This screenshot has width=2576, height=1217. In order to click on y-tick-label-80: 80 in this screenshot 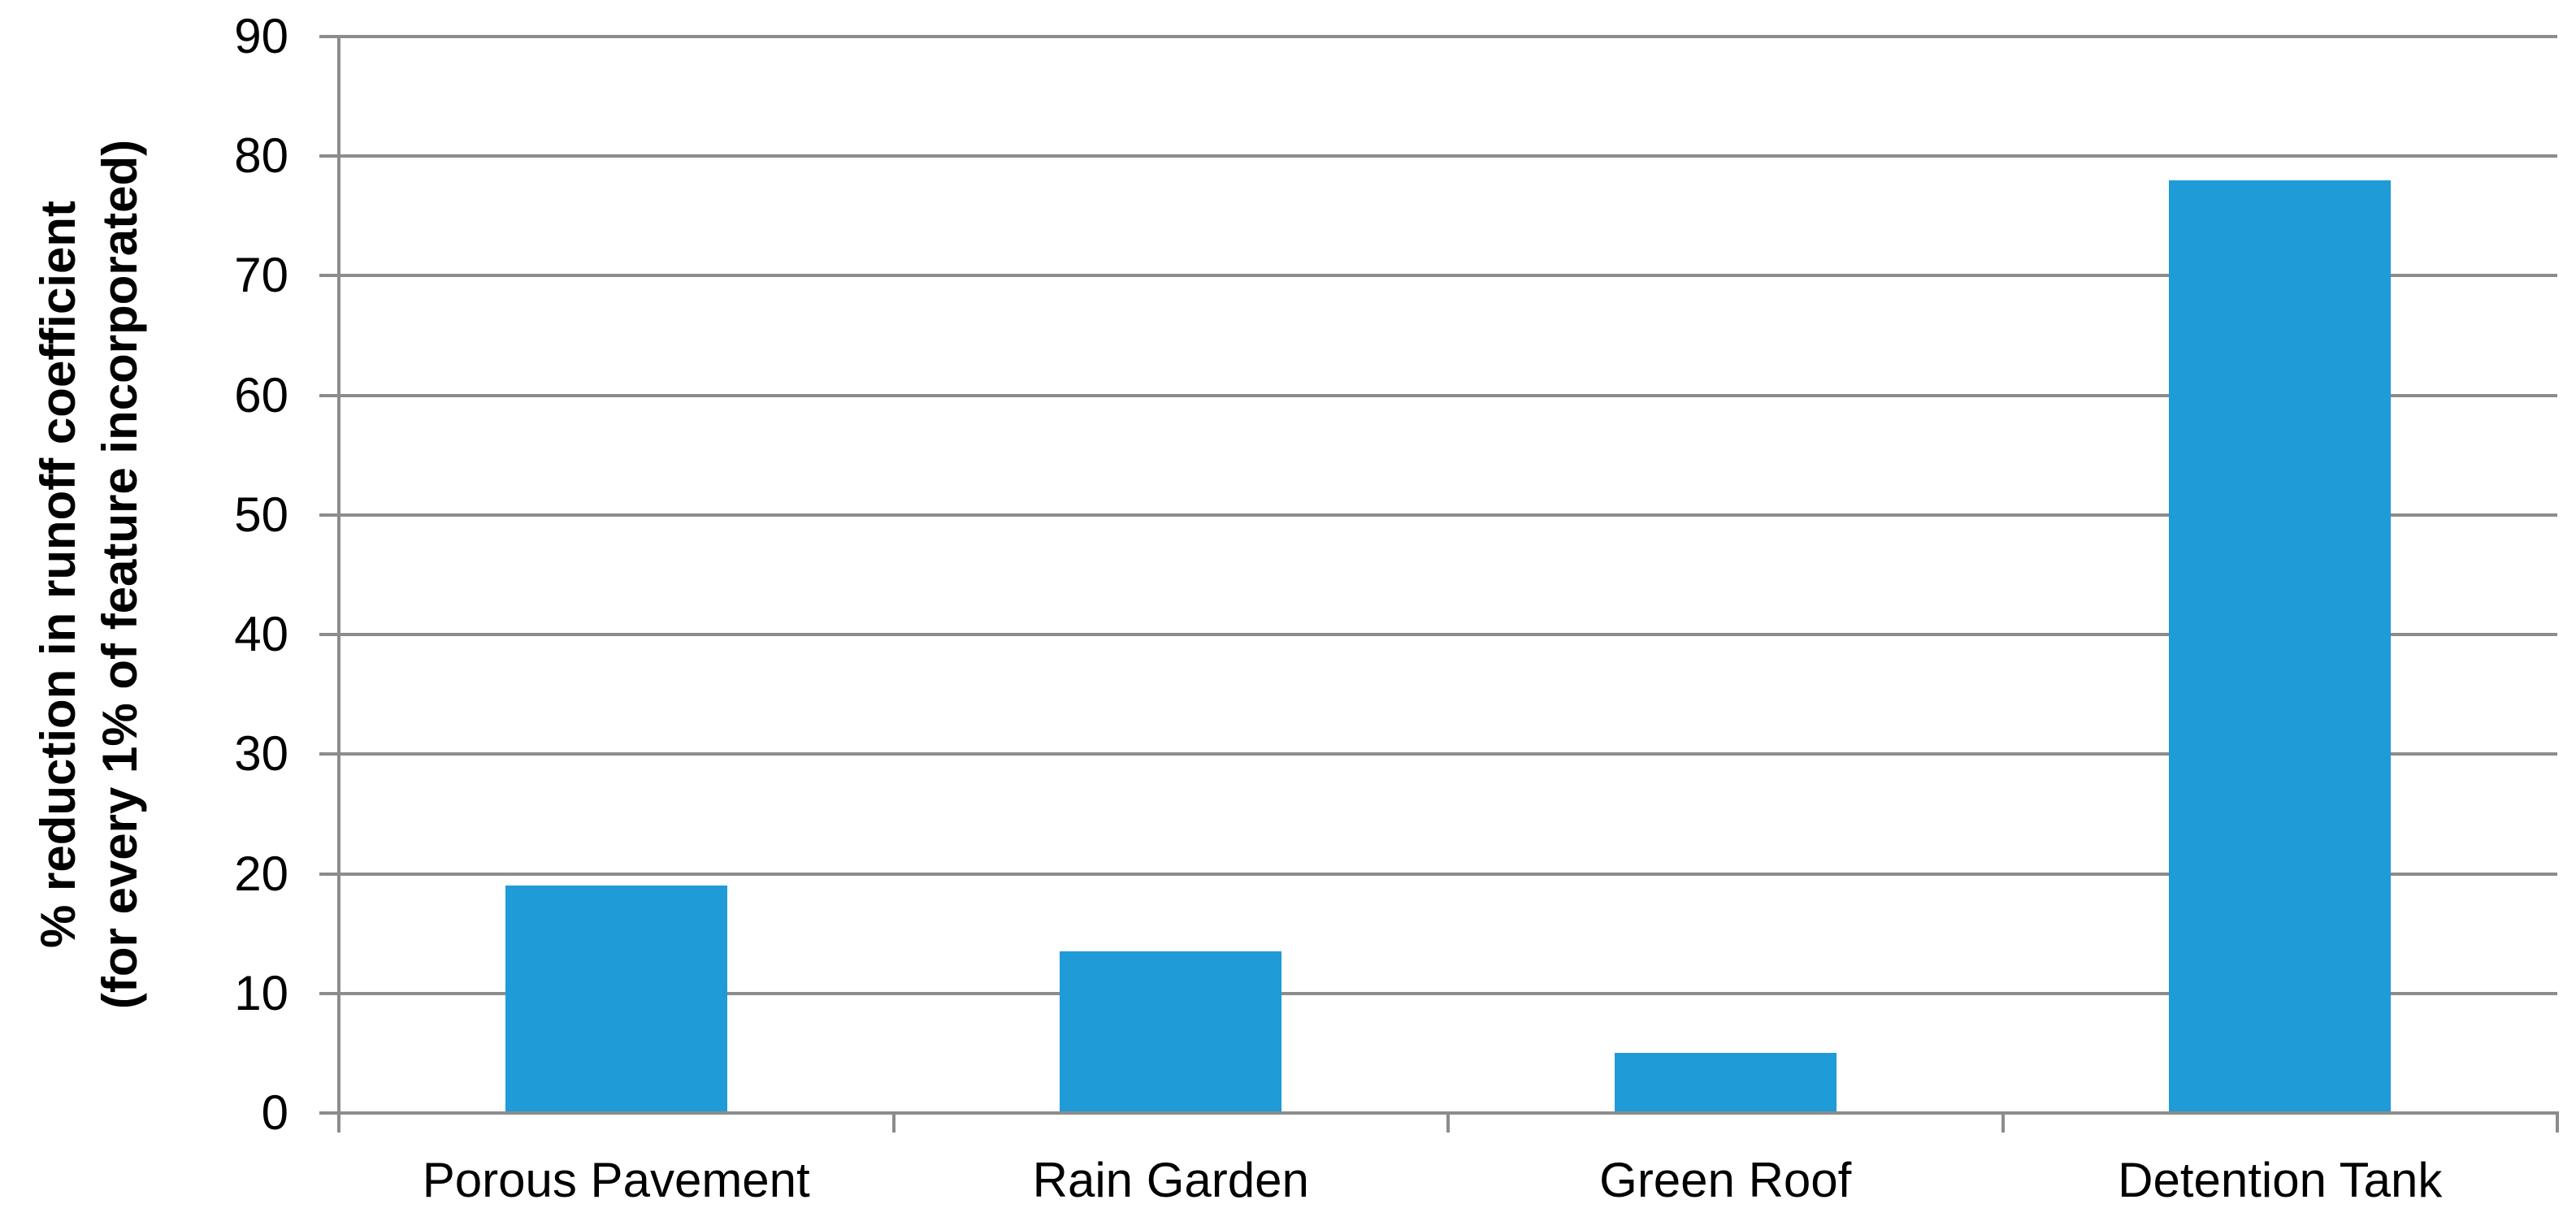, I will do `click(261, 156)`.